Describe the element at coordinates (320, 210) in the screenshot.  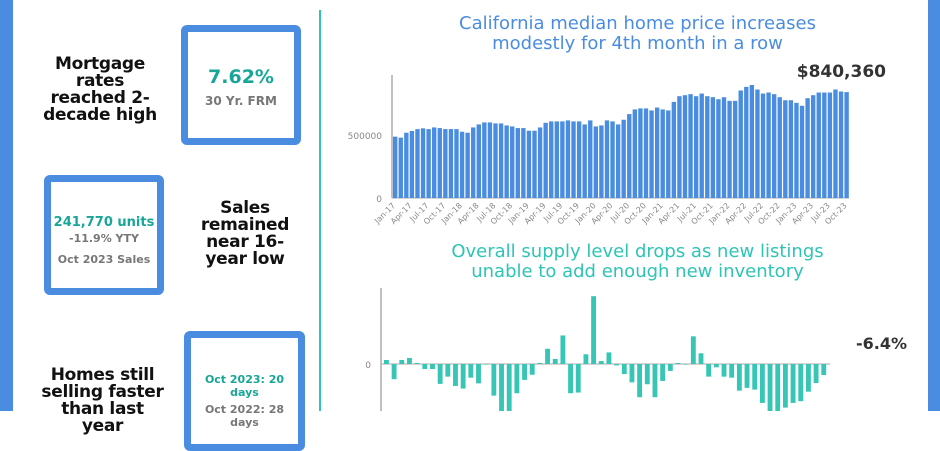
I see `divider` at that location.